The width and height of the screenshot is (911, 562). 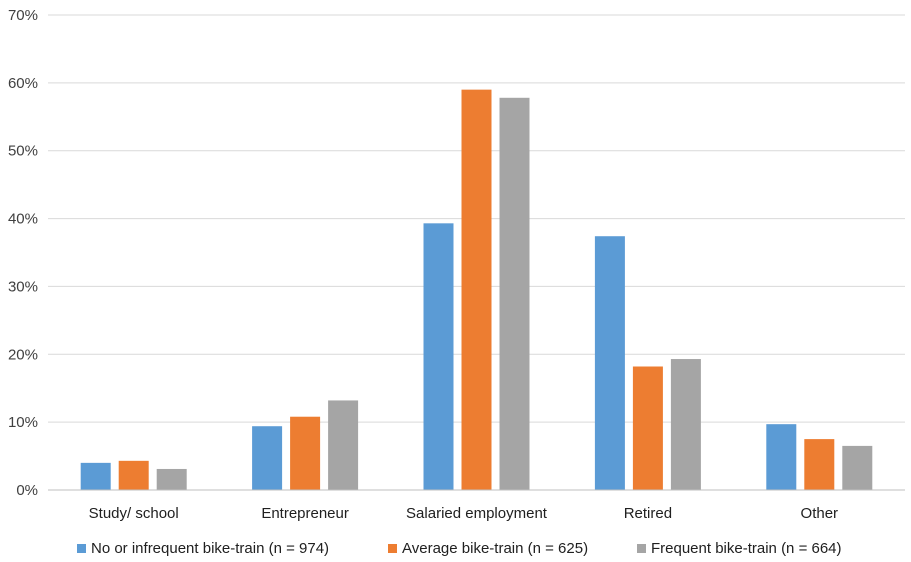 I want to click on y-tick-label: 10%, so click(x=23, y=422).